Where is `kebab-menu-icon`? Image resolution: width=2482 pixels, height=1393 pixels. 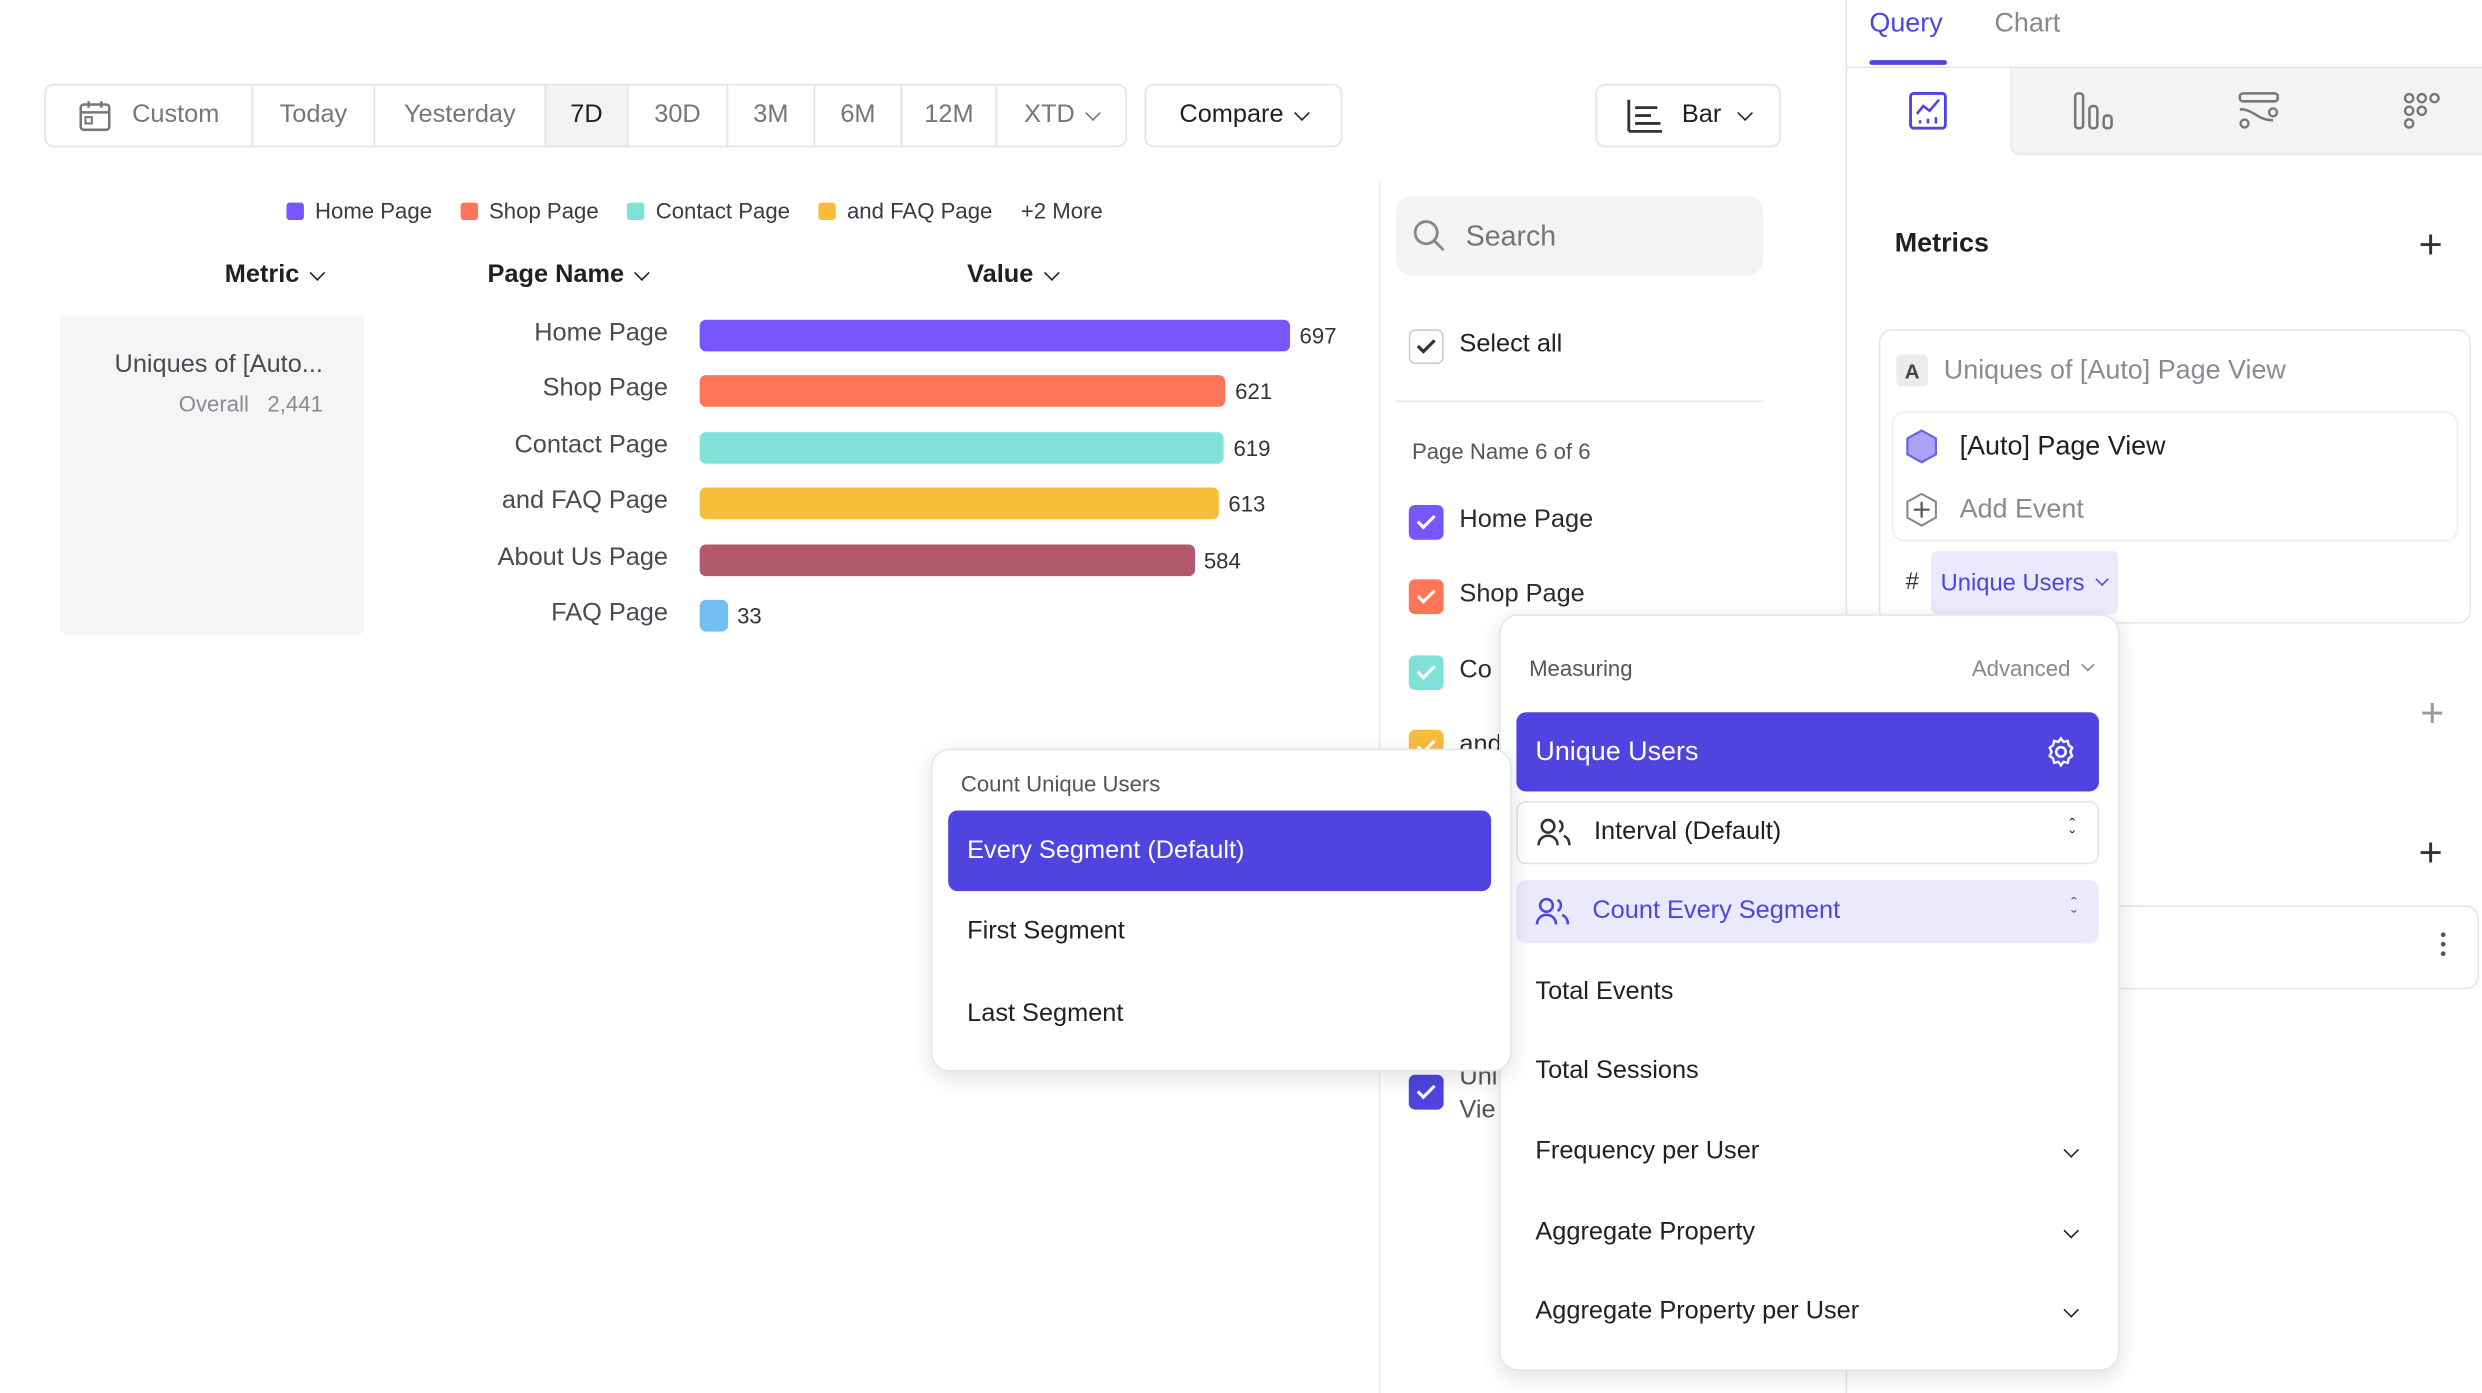 kebab-menu-icon is located at coordinates (2443, 944).